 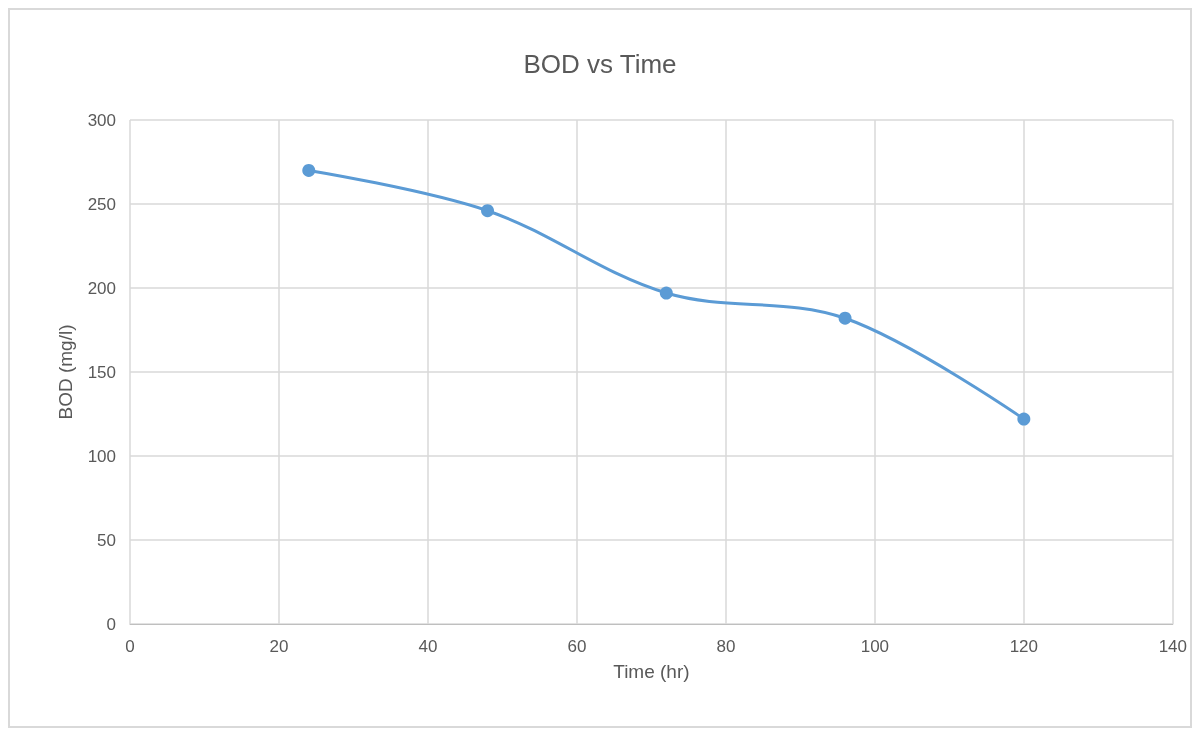 I want to click on y-tick-label: 200, so click(x=101, y=288).